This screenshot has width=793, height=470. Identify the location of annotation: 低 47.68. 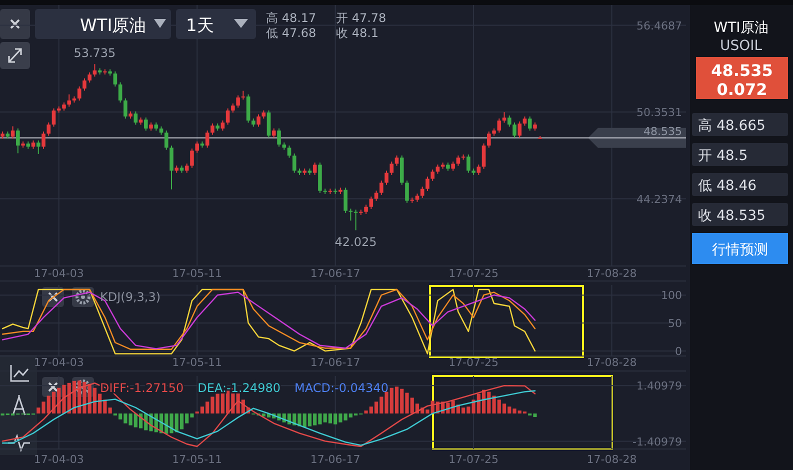
(291, 33).